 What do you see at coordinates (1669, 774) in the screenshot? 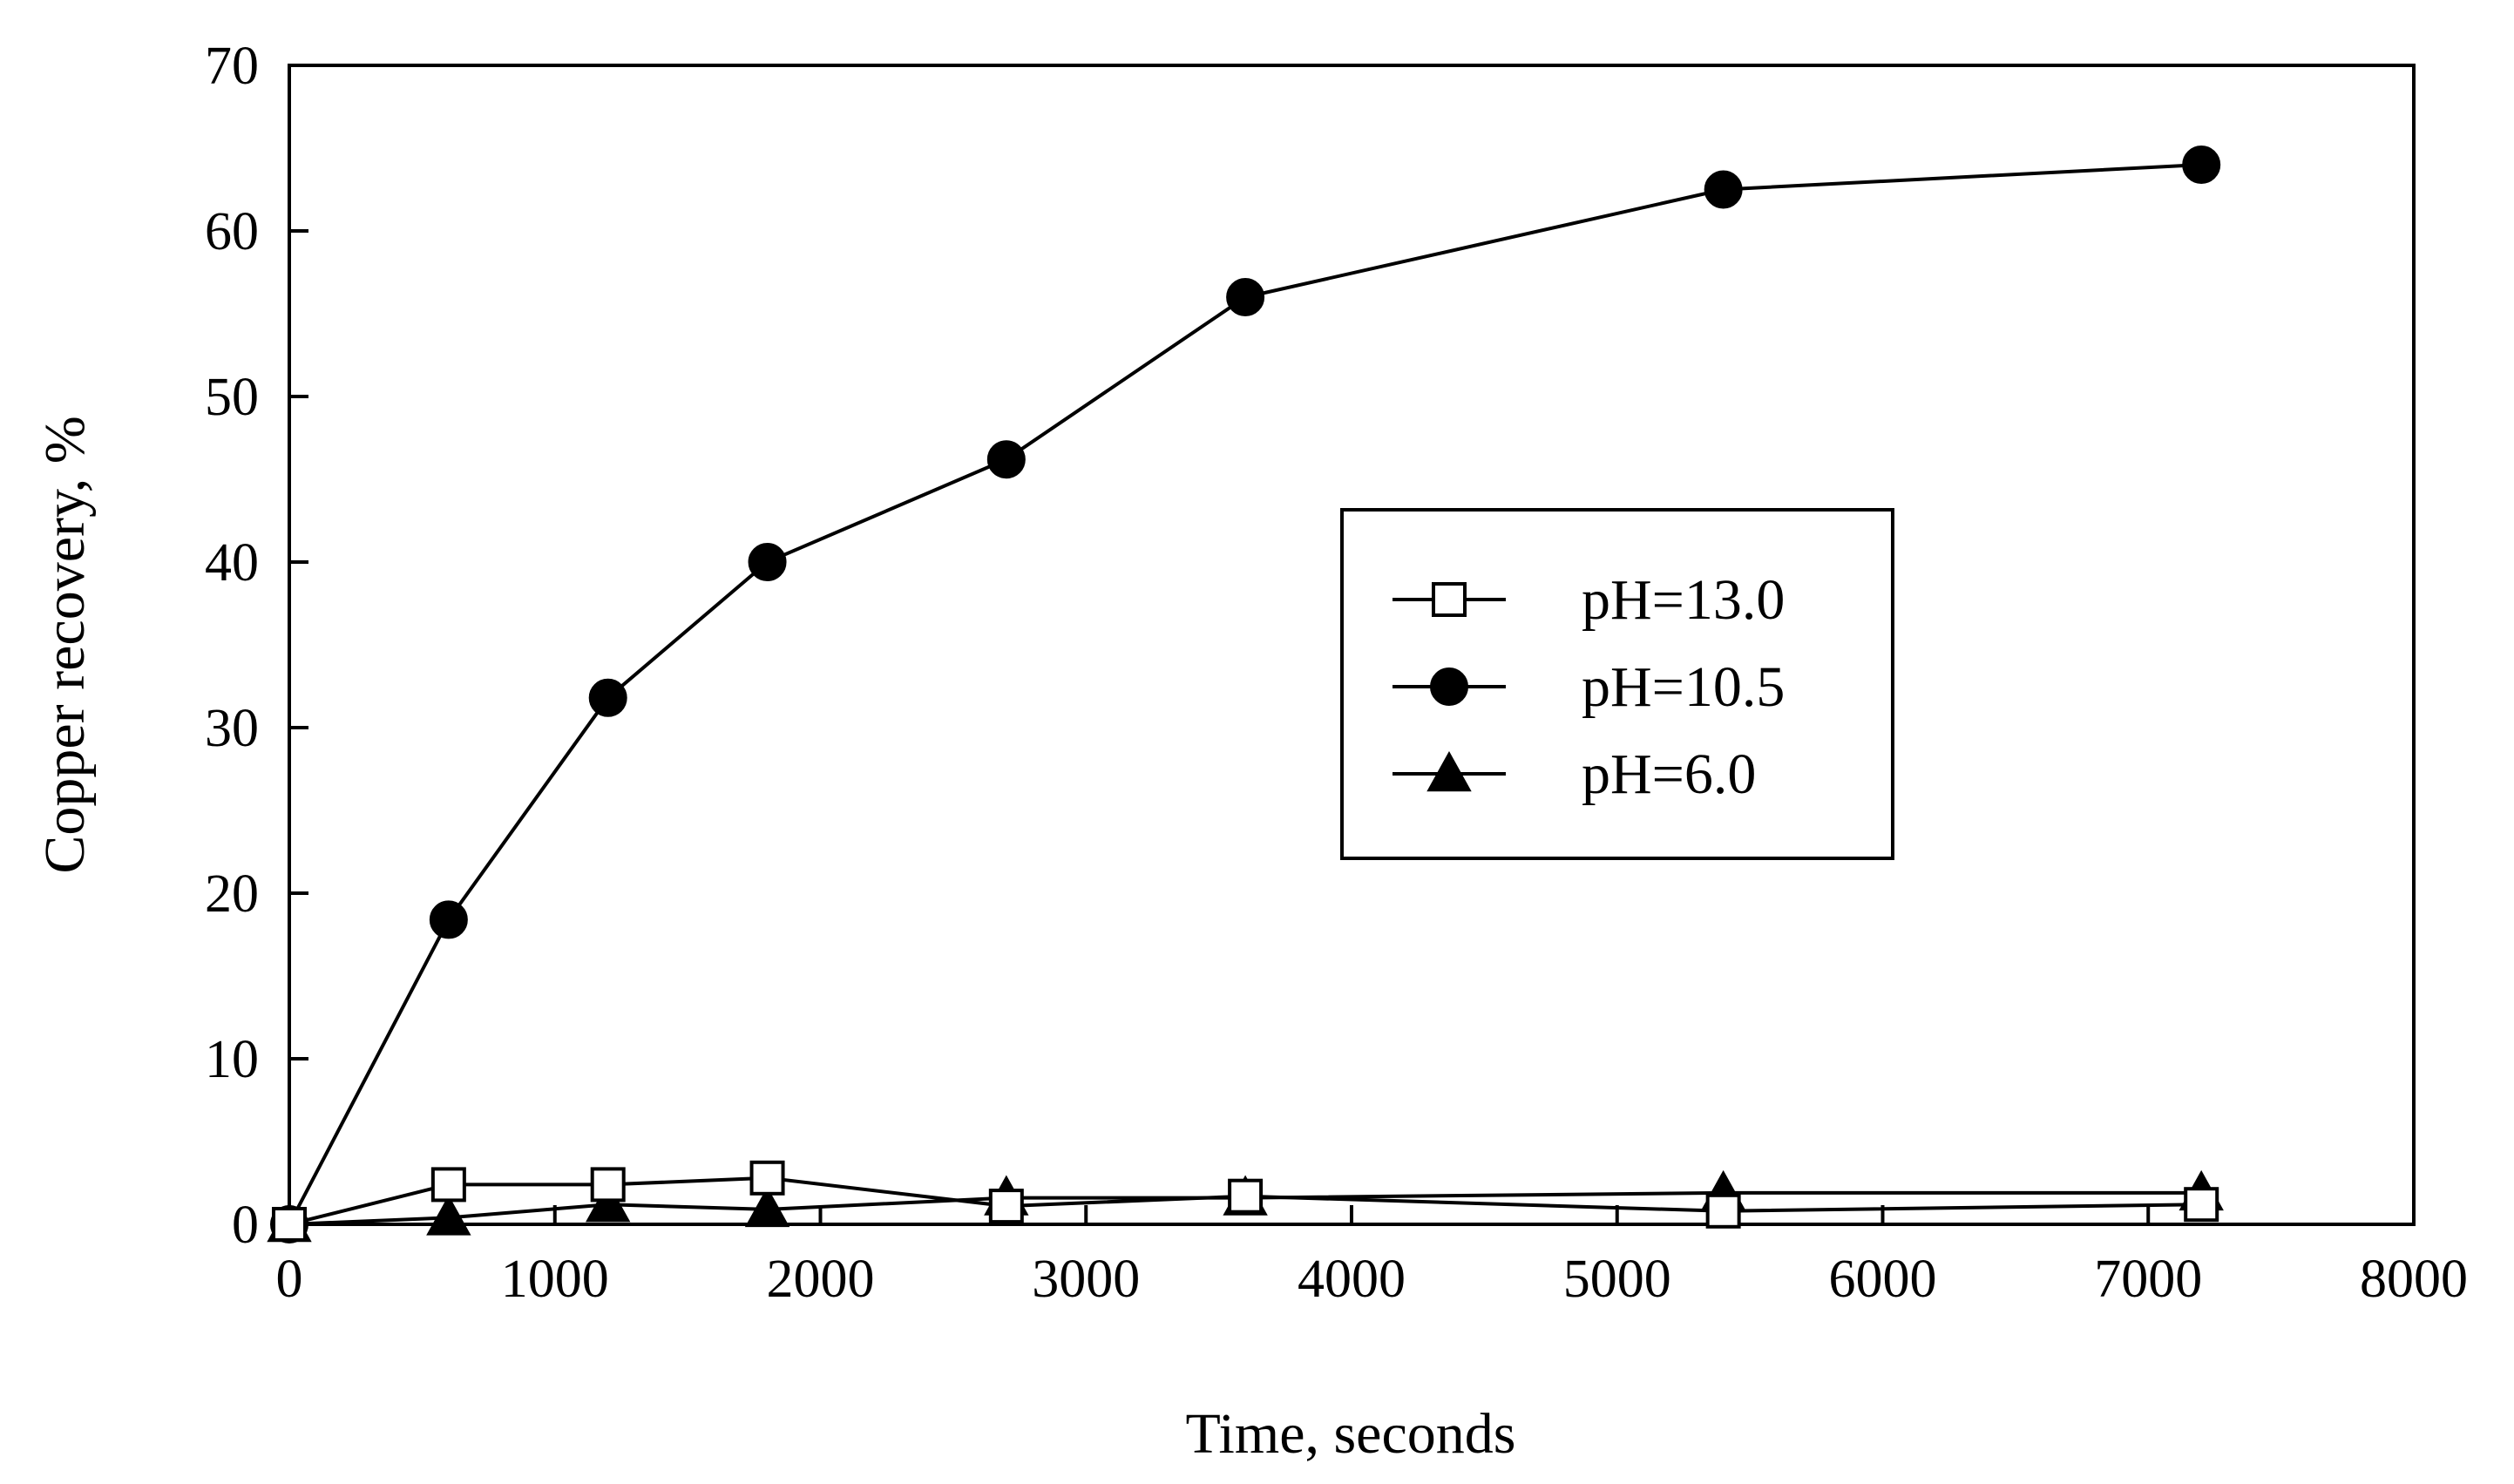
I see `legend-label-ph-6: pH=6.0` at bounding box center [1669, 774].